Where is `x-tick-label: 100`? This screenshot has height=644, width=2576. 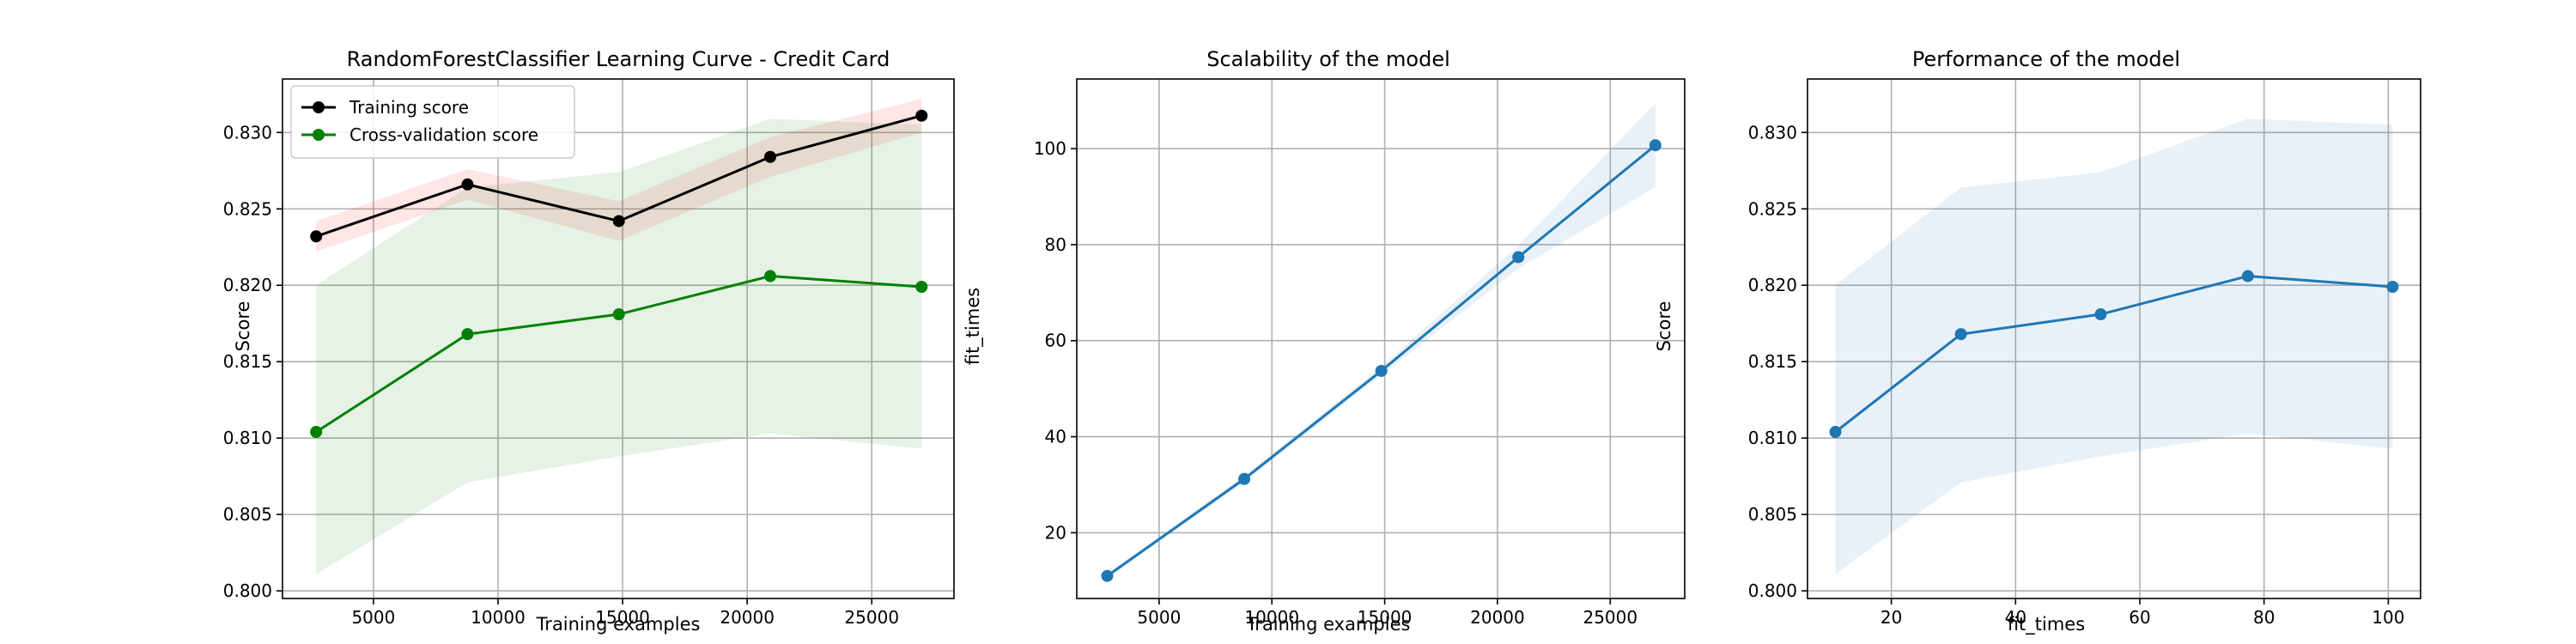 x-tick-label: 100 is located at coordinates (2388, 618).